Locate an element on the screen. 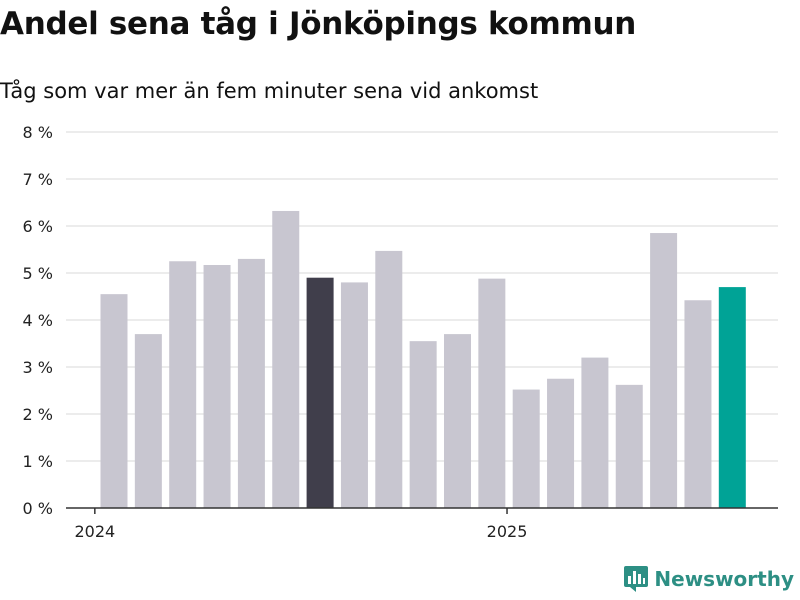  y-tick-label: 4 % is located at coordinates (38, 320).